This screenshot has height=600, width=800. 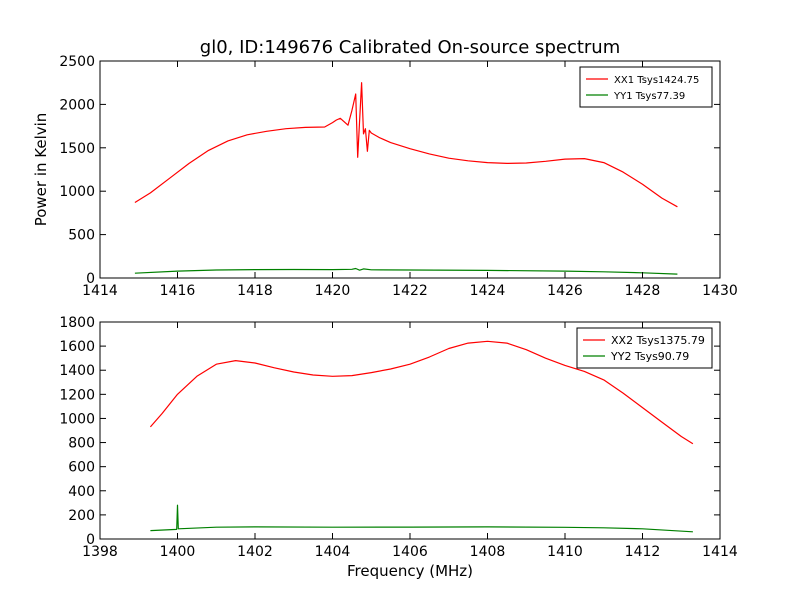 What do you see at coordinates (410, 571) in the screenshot?
I see `x-axis-label: Frequency (MHz)` at bounding box center [410, 571].